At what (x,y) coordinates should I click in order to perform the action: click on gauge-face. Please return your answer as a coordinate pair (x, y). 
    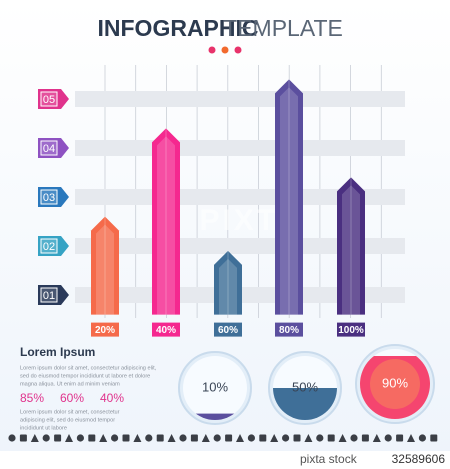
    Looking at the image, I should click on (215, 388).